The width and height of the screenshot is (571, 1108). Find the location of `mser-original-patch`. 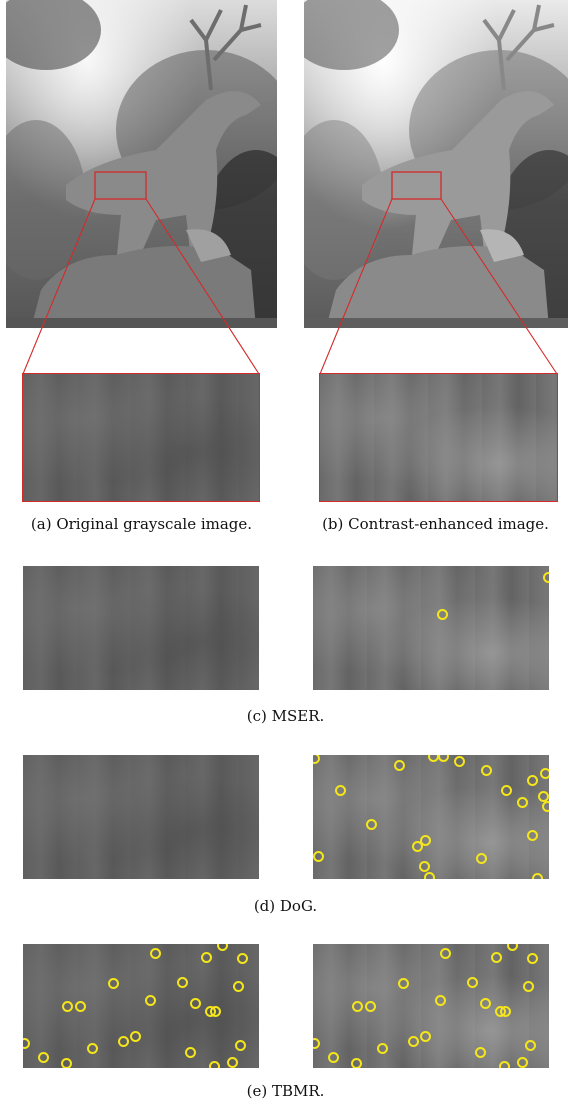

mser-original-patch is located at coordinates (141, 628).